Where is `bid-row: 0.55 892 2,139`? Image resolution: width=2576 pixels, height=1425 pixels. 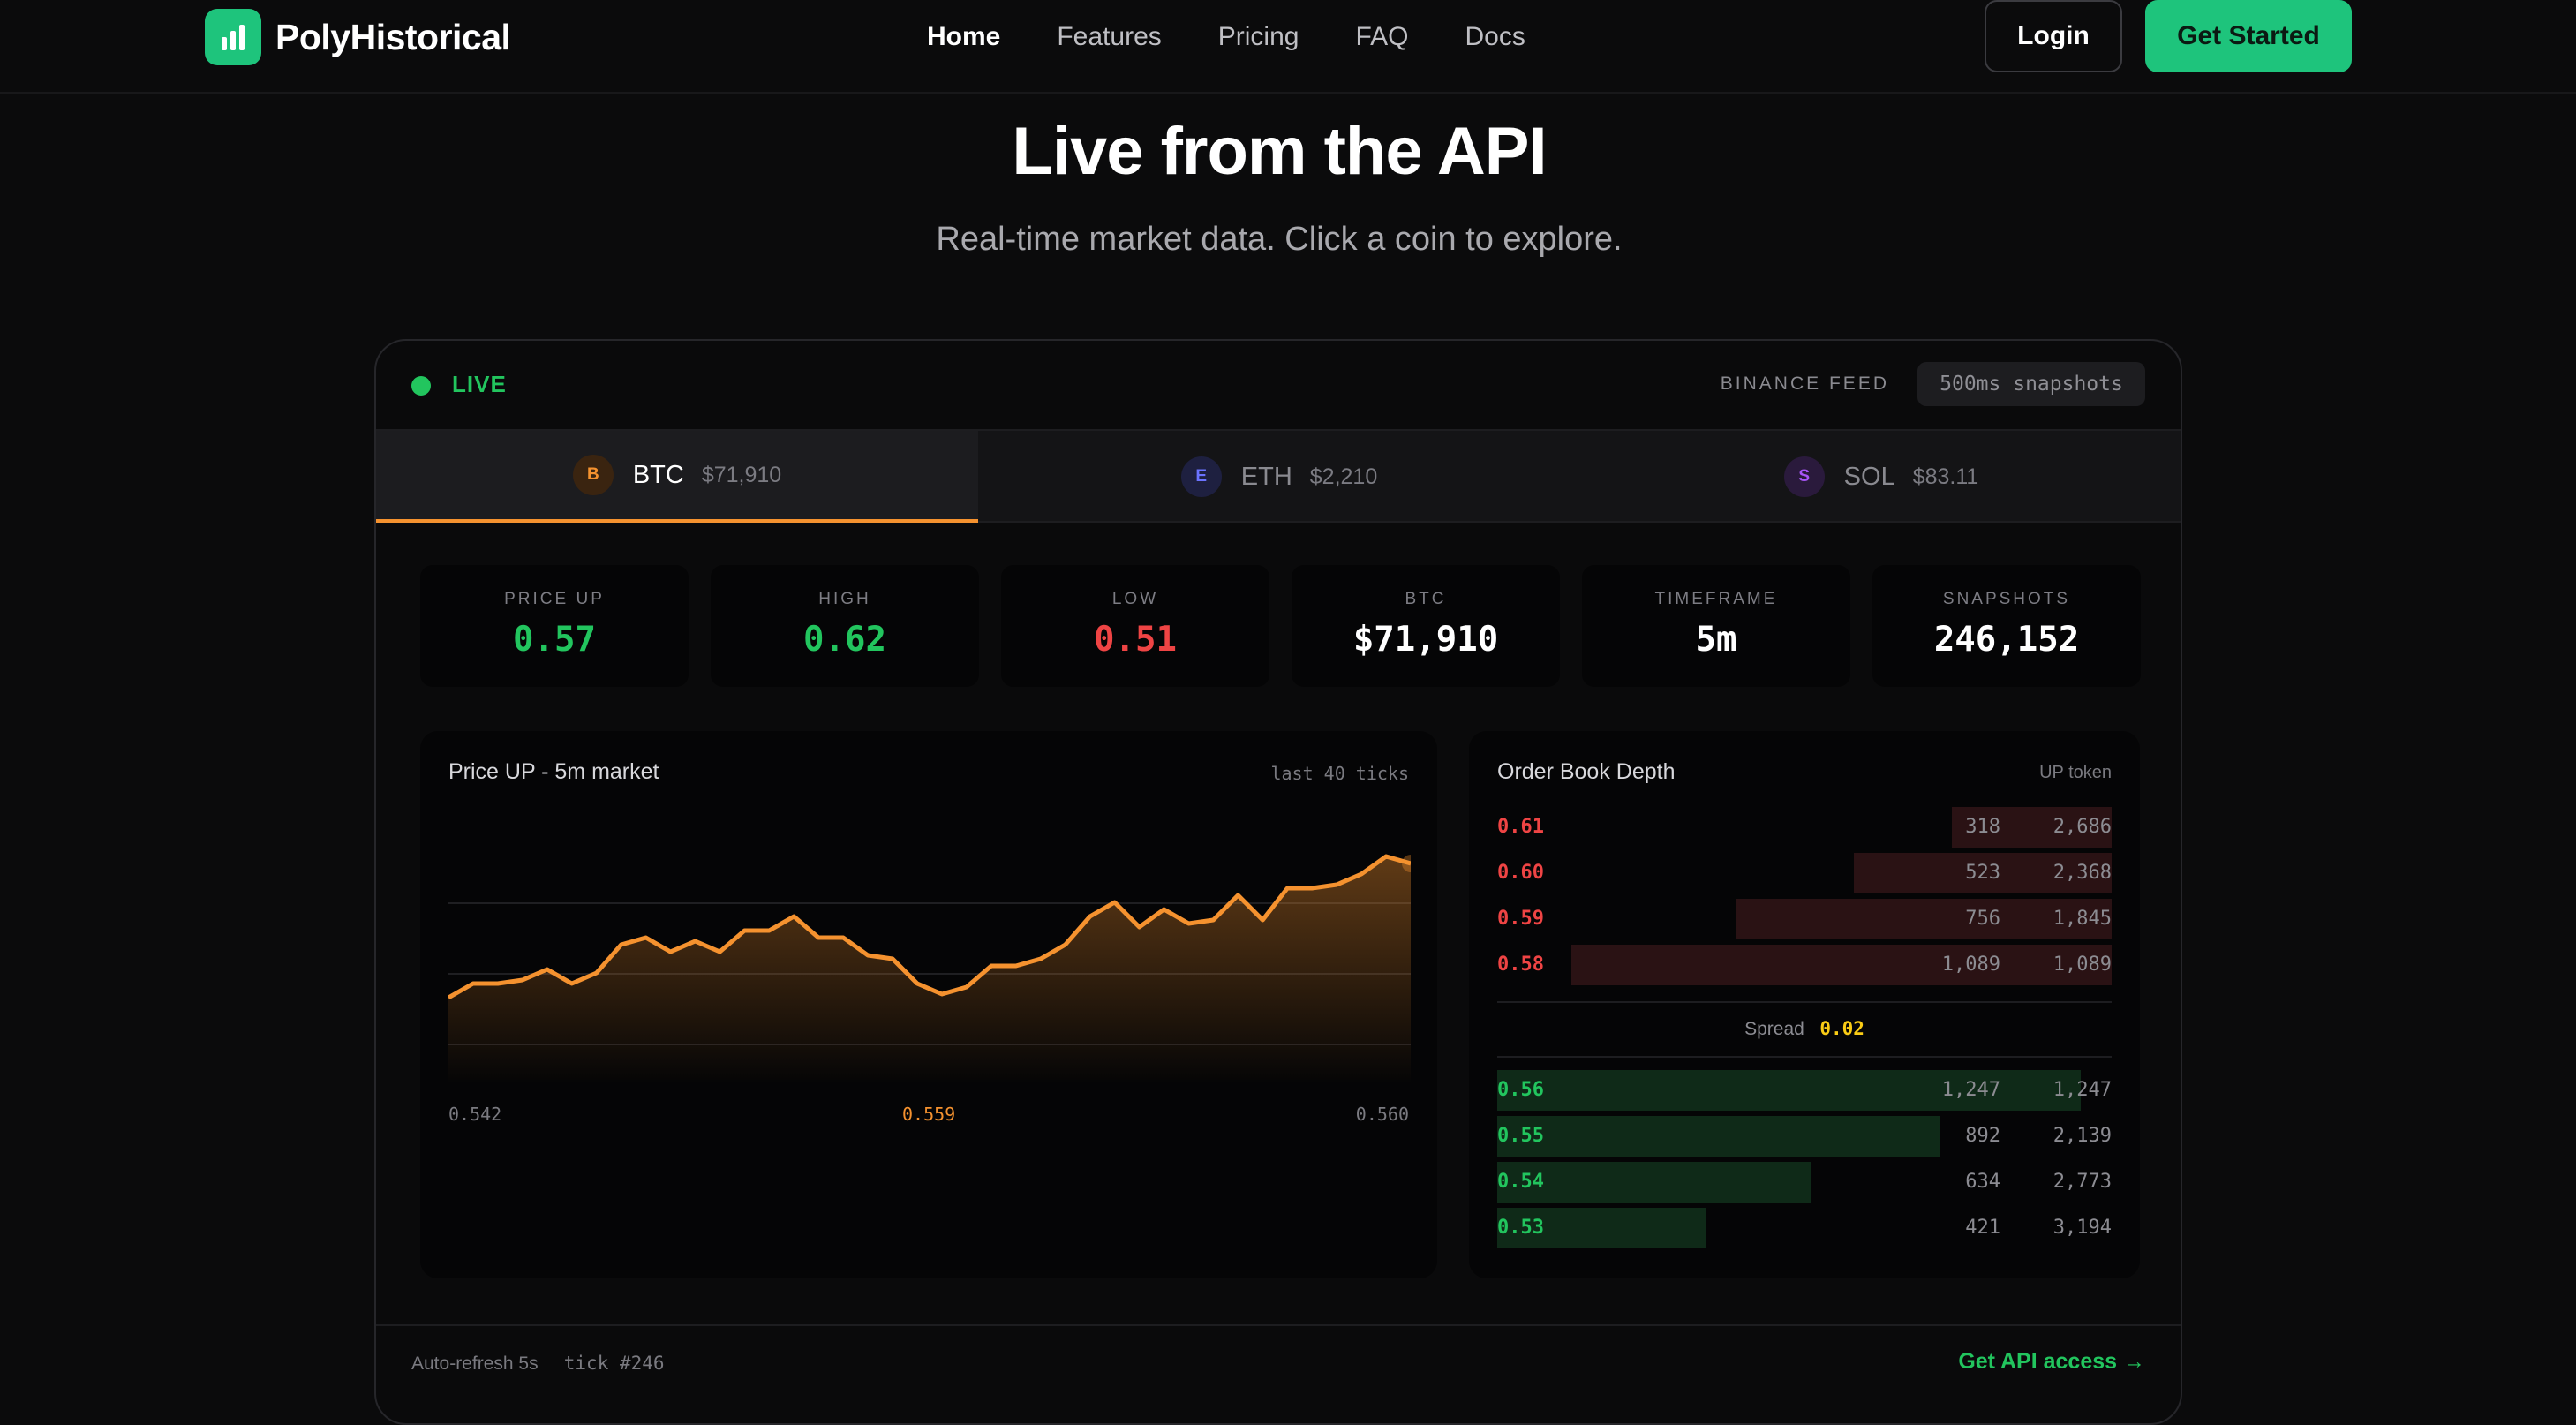 bid-row: 0.55 892 2,139 is located at coordinates (1805, 1136).